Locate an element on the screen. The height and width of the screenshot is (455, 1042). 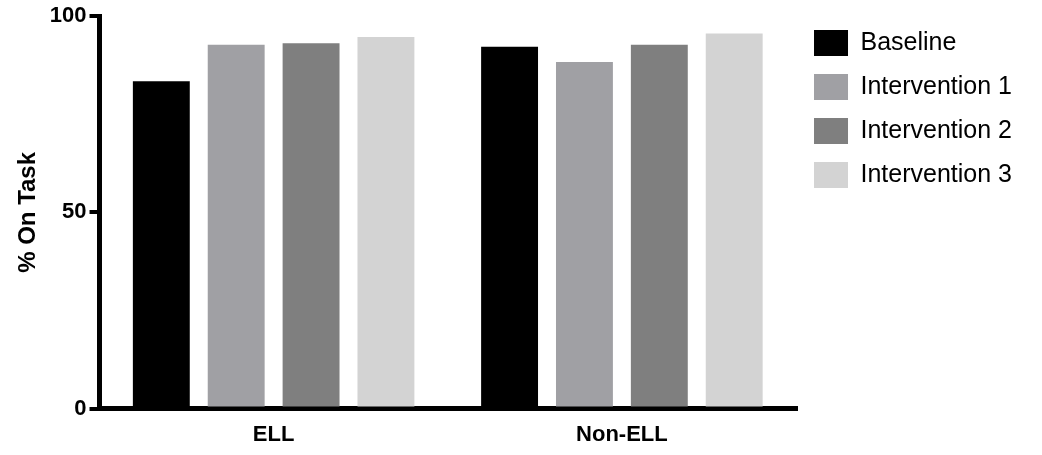
legend-label: Baseline is located at coordinates (908, 40).